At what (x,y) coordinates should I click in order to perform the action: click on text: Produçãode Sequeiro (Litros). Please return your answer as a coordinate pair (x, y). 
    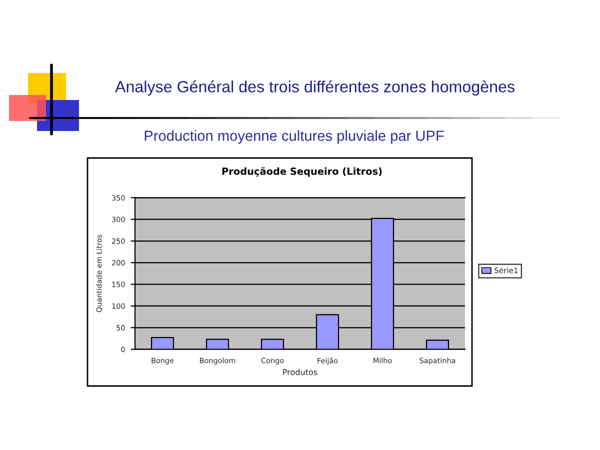
    Looking at the image, I should click on (302, 172).